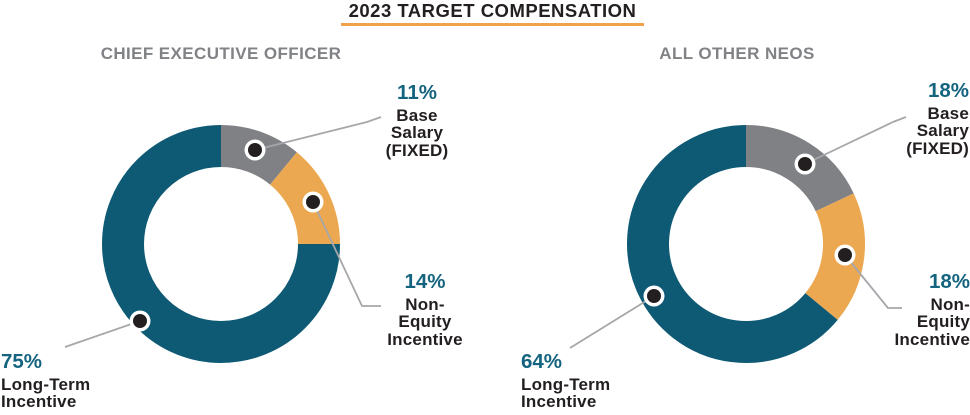 Image resolution: width=970 pixels, height=415 pixels. Describe the element at coordinates (255, 150) in the screenshot. I see `ceo-marker-dot-base-salary` at that location.